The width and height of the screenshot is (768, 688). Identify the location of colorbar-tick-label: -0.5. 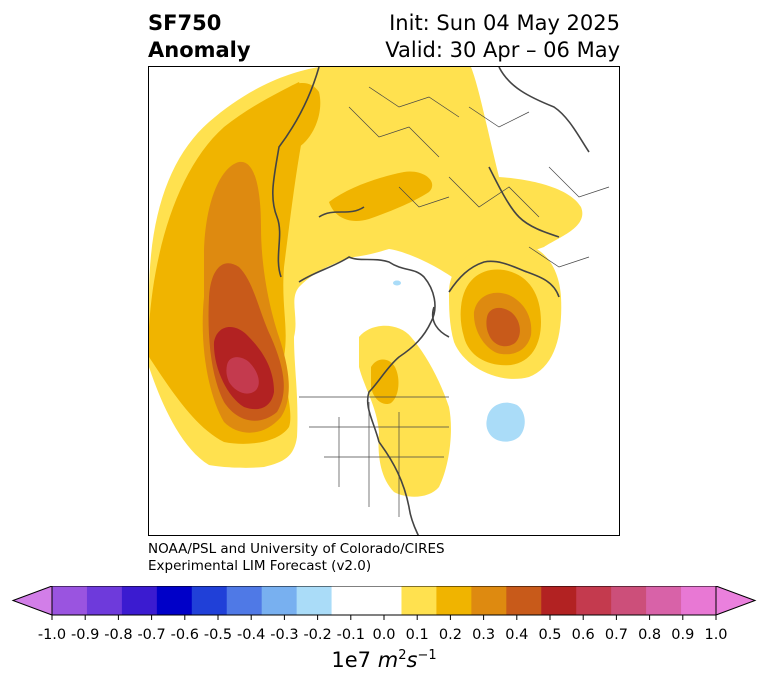
(218, 635).